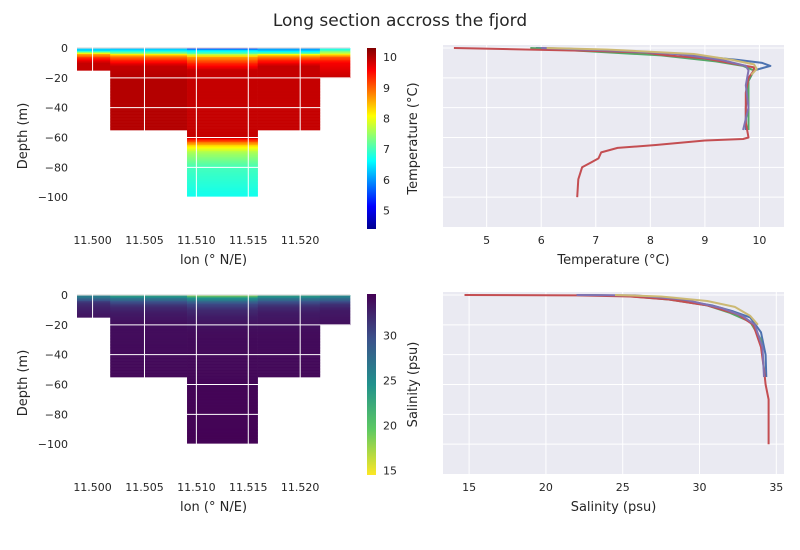 This screenshot has height=550, width=800. What do you see at coordinates (486, 240) in the screenshot?
I see `x-tick-label: 5` at bounding box center [486, 240].